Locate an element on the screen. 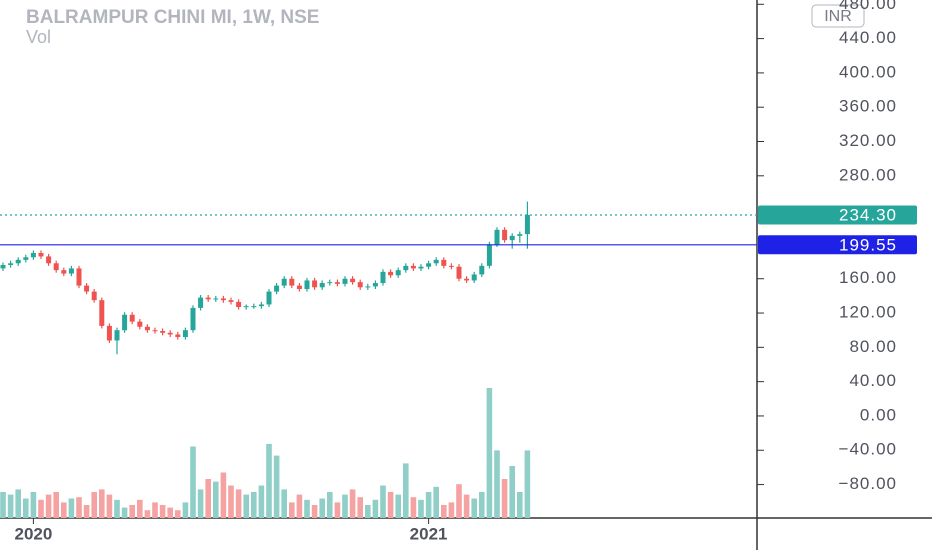  y-tick-label: 360.00 is located at coordinates (868, 106).